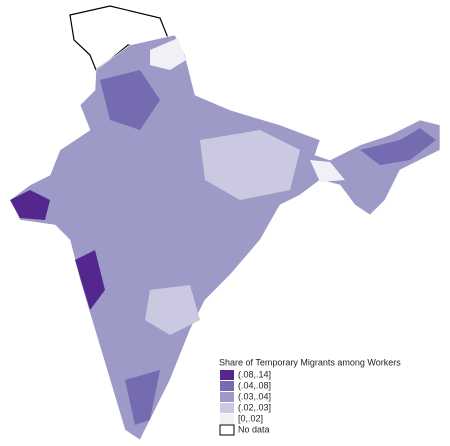 The height and width of the screenshot is (446, 450). Describe the element at coordinates (250, 418) in the screenshot. I see `legend-label: [0,.02]` at that location.